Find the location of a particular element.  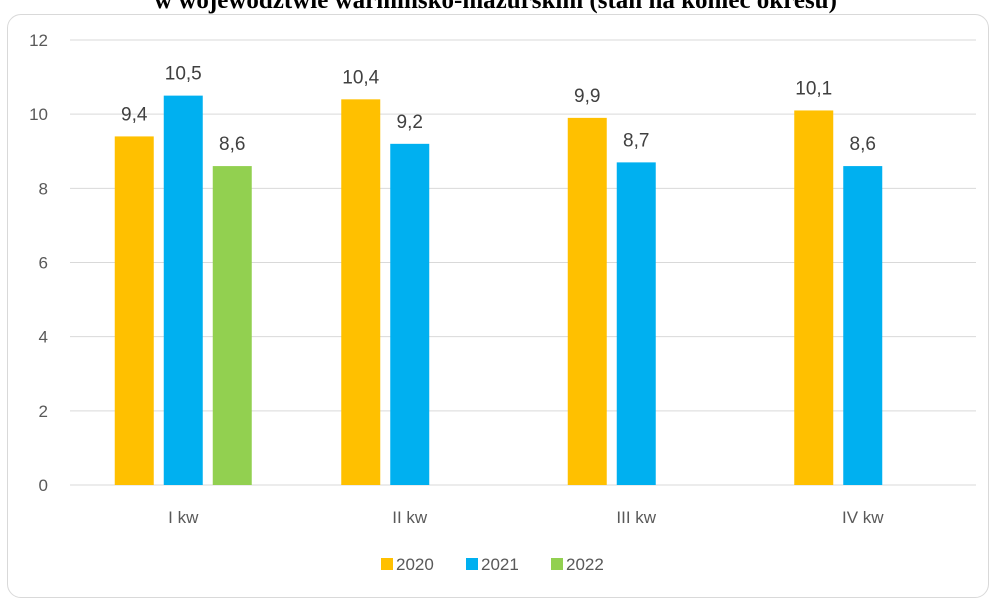

data-label: 9,4 is located at coordinates (134, 114).